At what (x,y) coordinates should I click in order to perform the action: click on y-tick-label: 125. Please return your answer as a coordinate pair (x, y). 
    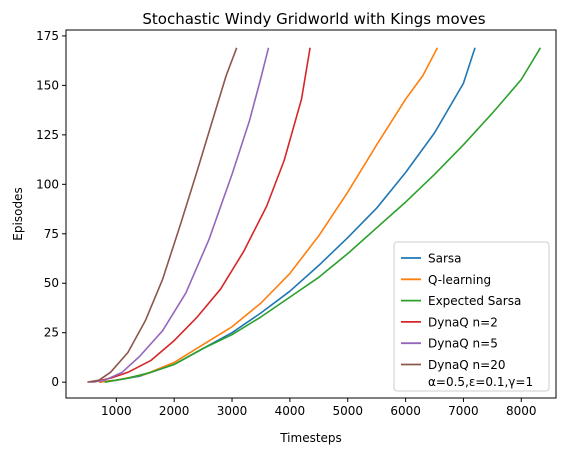
    Looking at the image, I should click on (47, 135).